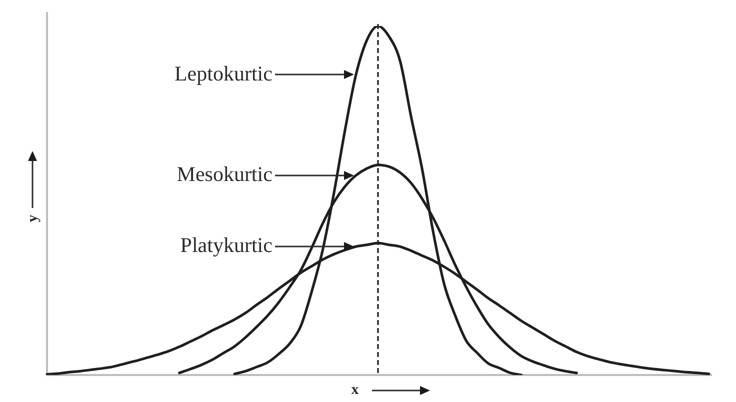 Image resolution: width=736 pixels, height=402 pixels. Describe the element at coordinates (223, 73) in the screenshot. I see `legend-label: Leptokurtic` at that location.